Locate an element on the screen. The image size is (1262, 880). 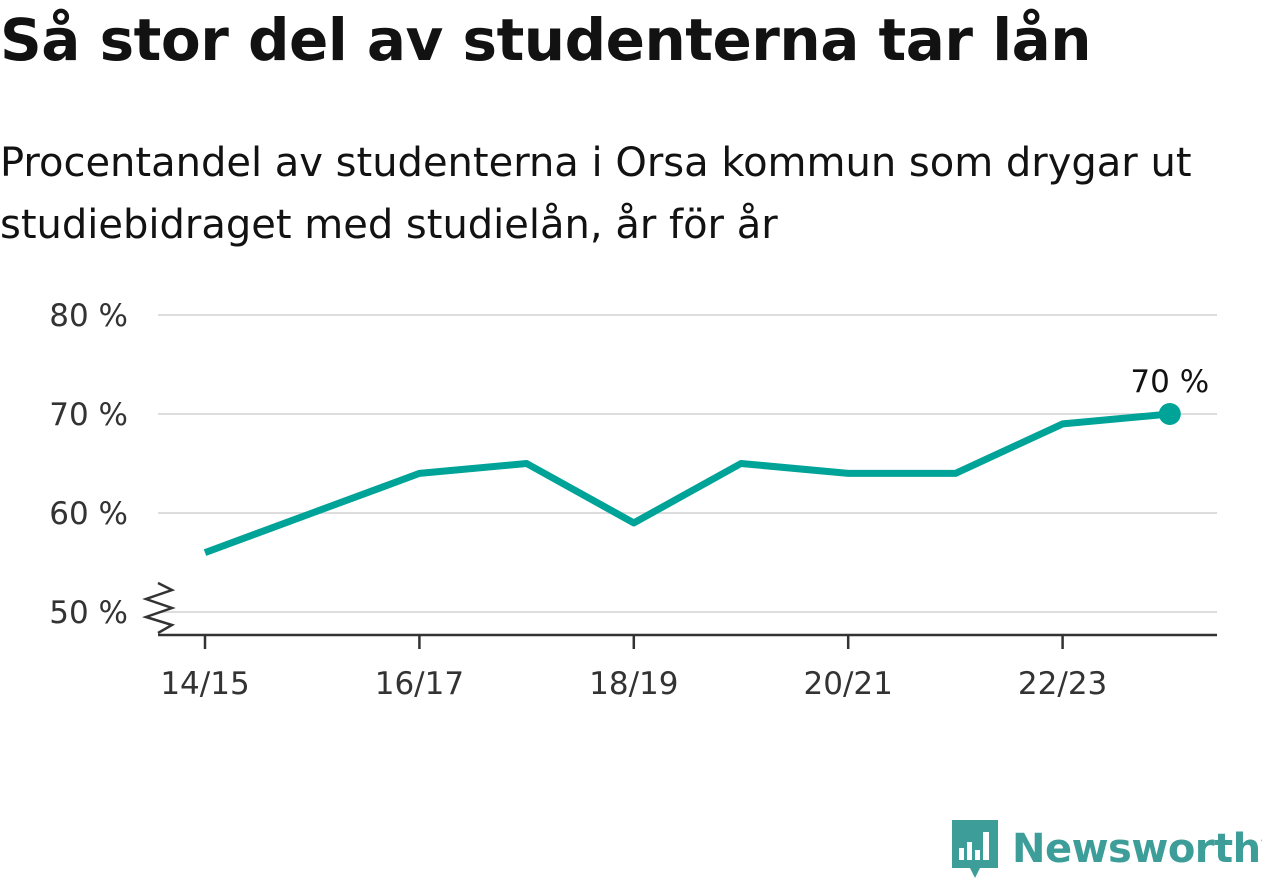
x-axis-ticks: 14/15 16/17 18/19 20/21 22/23 is located at coordinates (633, 668).